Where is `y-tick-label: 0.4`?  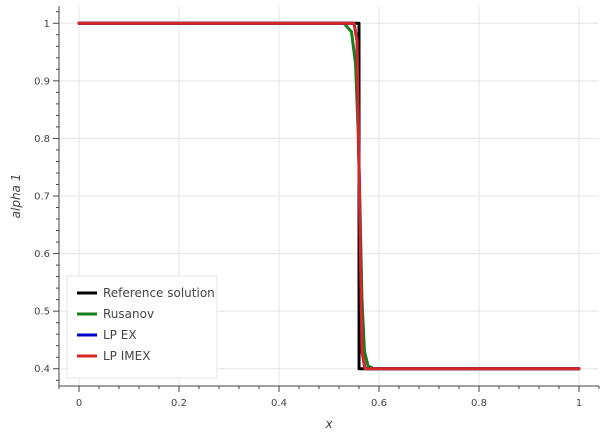
y-tick-label: 0.4 is located at coordinates (42, 369).